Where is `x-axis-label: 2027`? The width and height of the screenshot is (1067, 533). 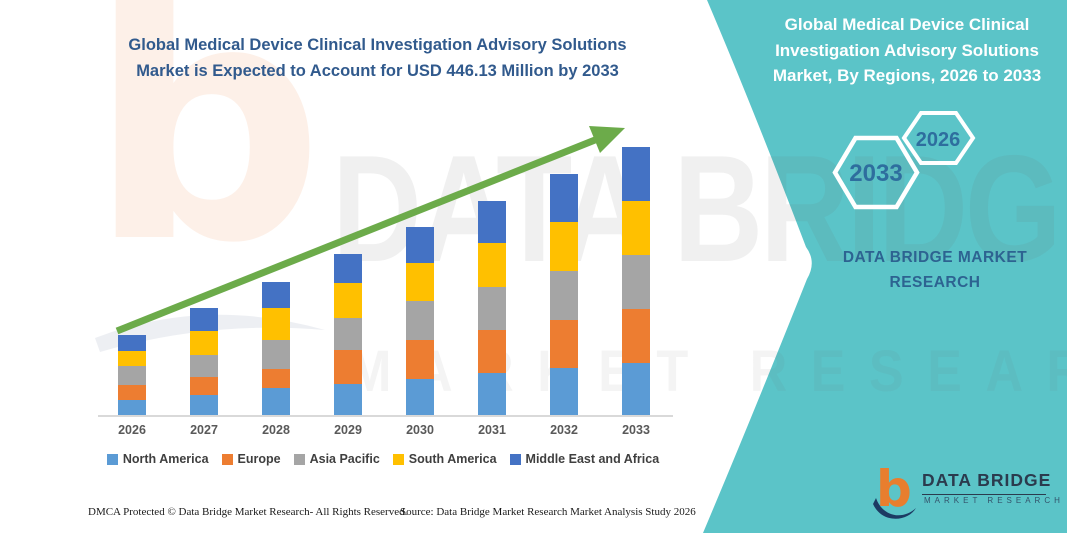
x-axis-label: 2027 is located at coordinates (204, 430).